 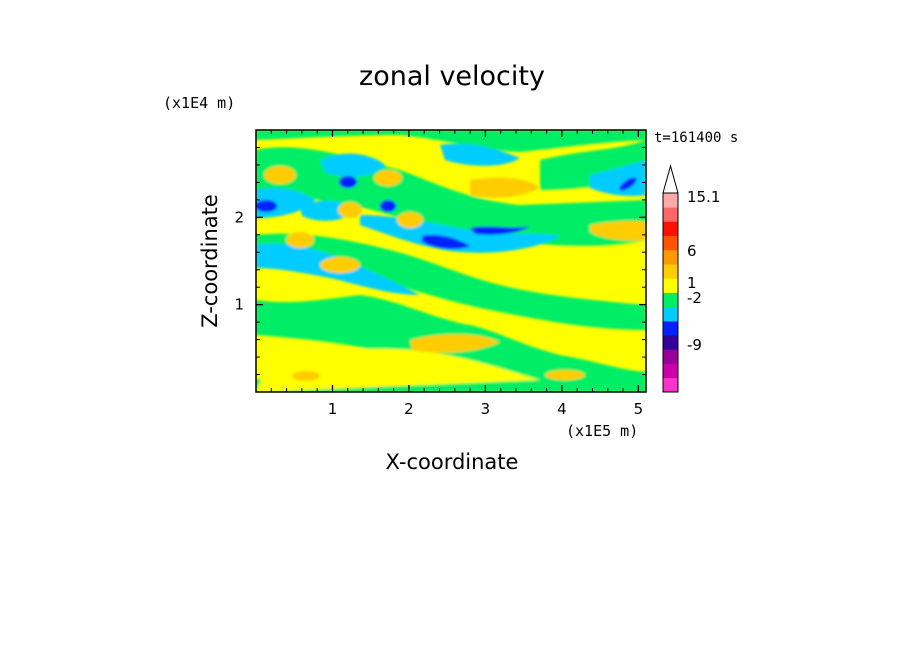 I want to click on y-tick-label: 2, so click(x=239, y=217).